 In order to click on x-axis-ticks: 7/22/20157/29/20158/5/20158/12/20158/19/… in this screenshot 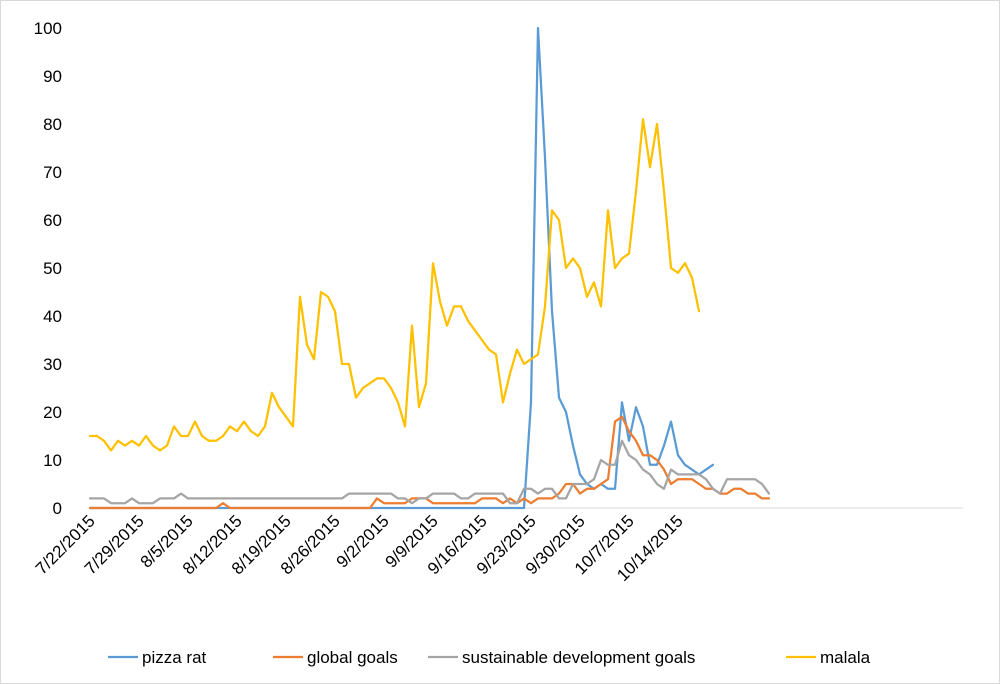, I will do `click(359, 548)`.